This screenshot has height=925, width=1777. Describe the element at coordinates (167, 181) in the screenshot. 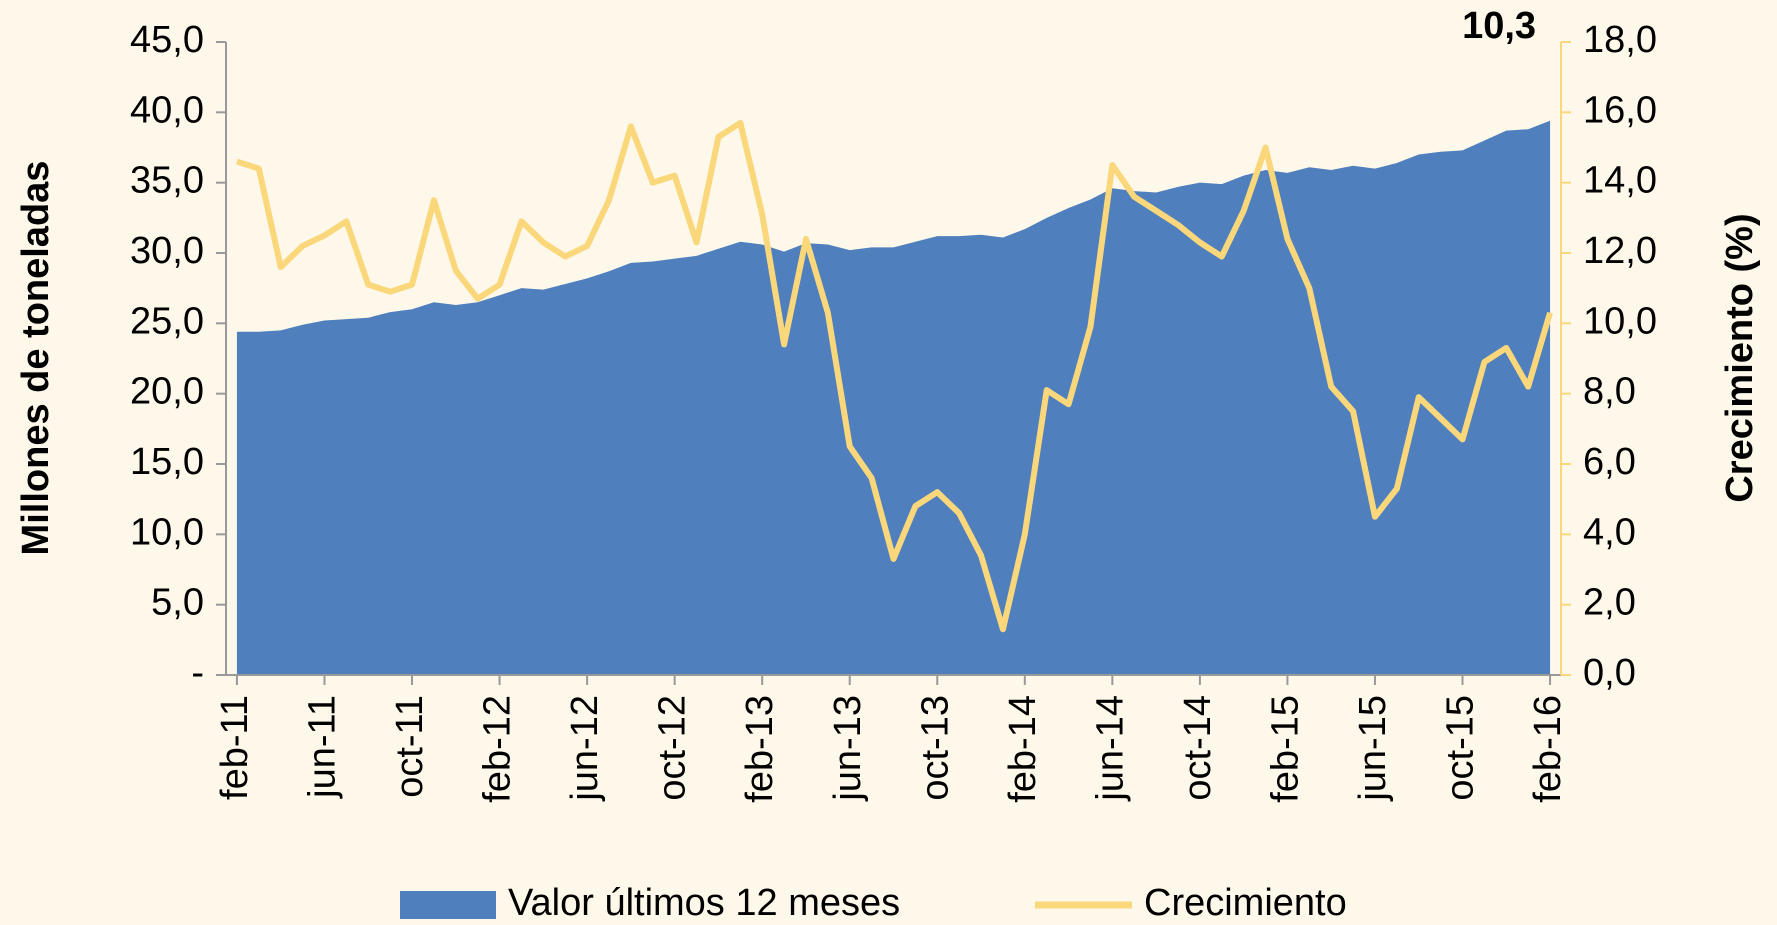

I see `y-tick-label: 35,0` at that location.